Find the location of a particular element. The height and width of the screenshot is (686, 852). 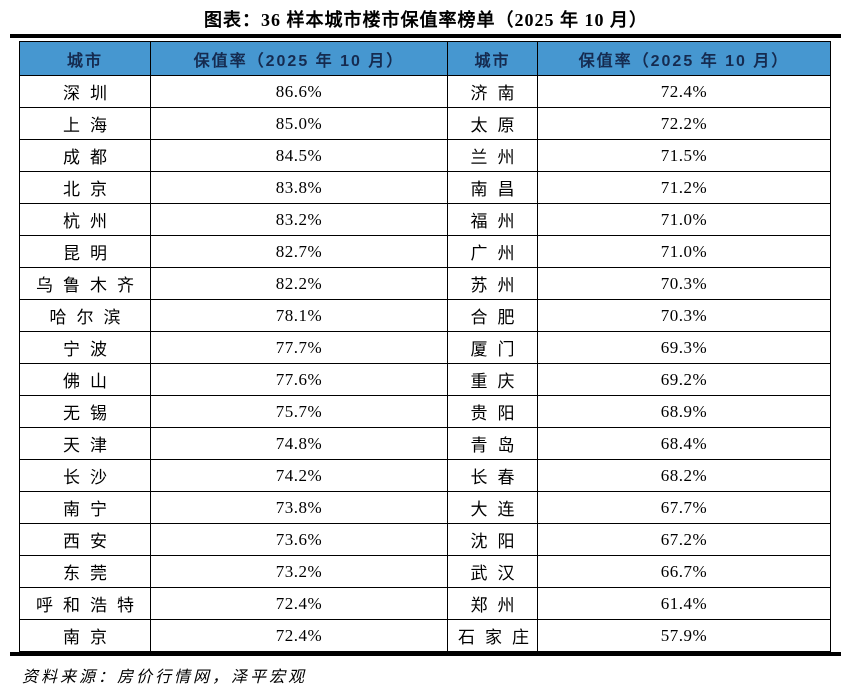

table-row: 无锡 75.7% 贵阳 68.9% is located at coordinates (425, 411).